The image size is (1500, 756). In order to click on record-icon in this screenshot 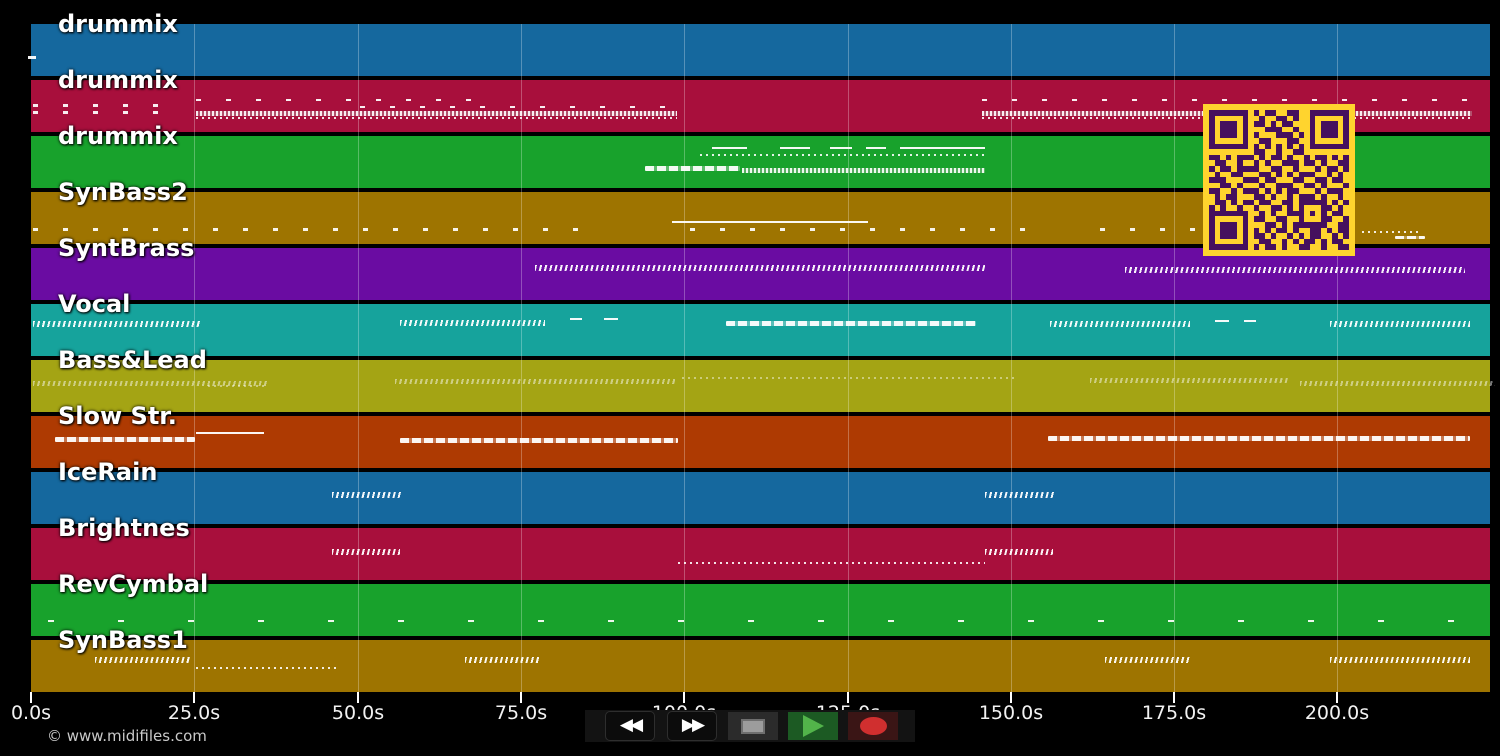, I will do `click(873, 726)`.